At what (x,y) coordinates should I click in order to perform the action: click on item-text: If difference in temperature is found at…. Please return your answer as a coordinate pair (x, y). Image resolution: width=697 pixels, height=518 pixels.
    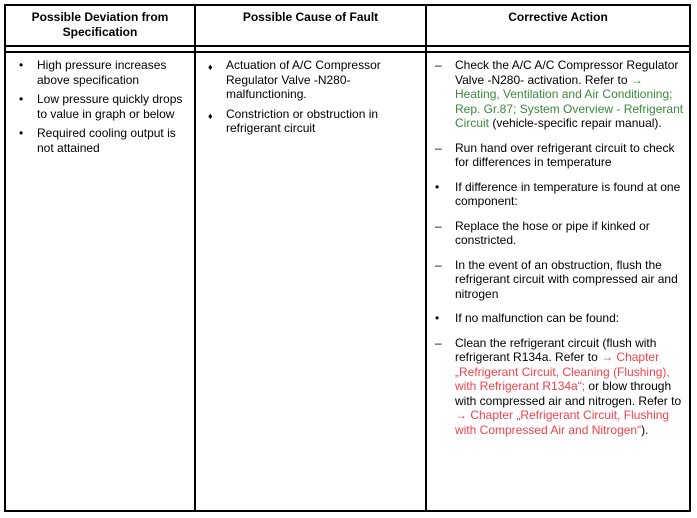
    Looking at the image, I should click on (569, 194).